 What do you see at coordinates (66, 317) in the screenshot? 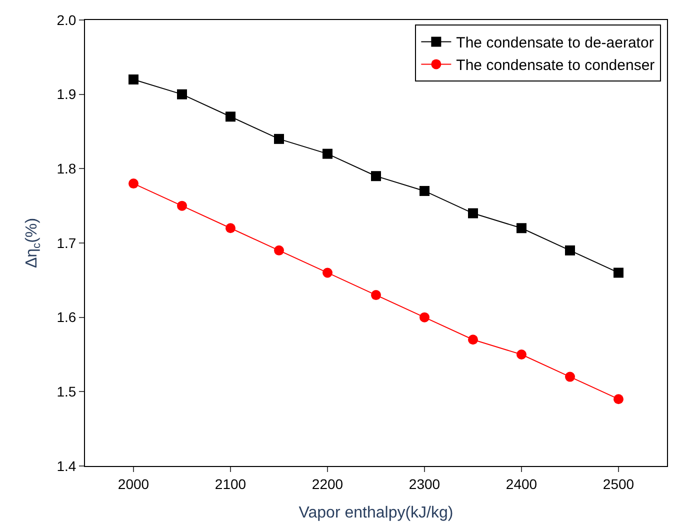
I see `y-tick-label: 1.6` at bounding box center [66, 317].